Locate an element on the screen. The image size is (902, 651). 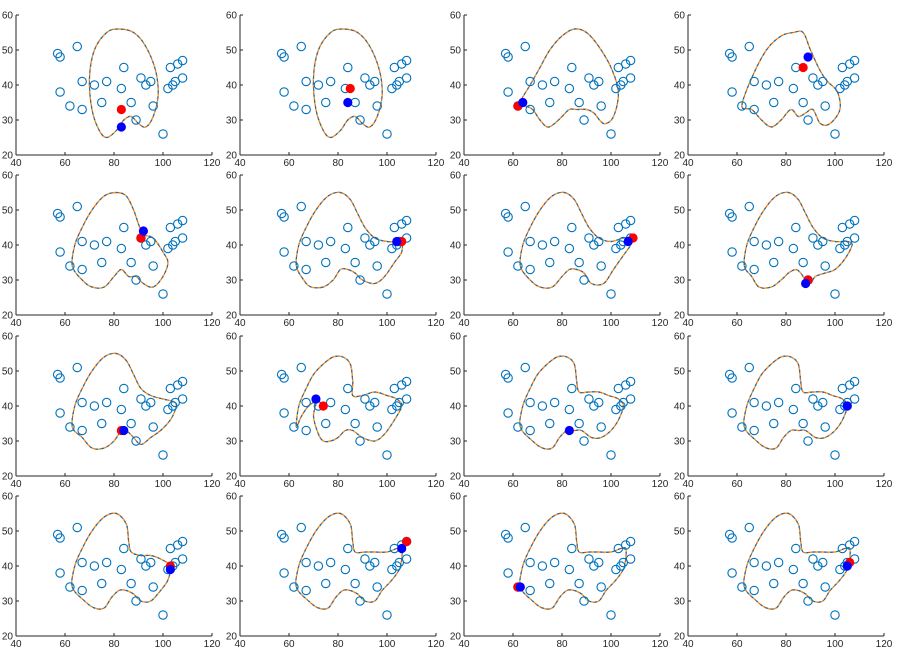
subplot-6: 20 30 40 50 60 40 60 80 100 120 is located at coordinates (335, 250).